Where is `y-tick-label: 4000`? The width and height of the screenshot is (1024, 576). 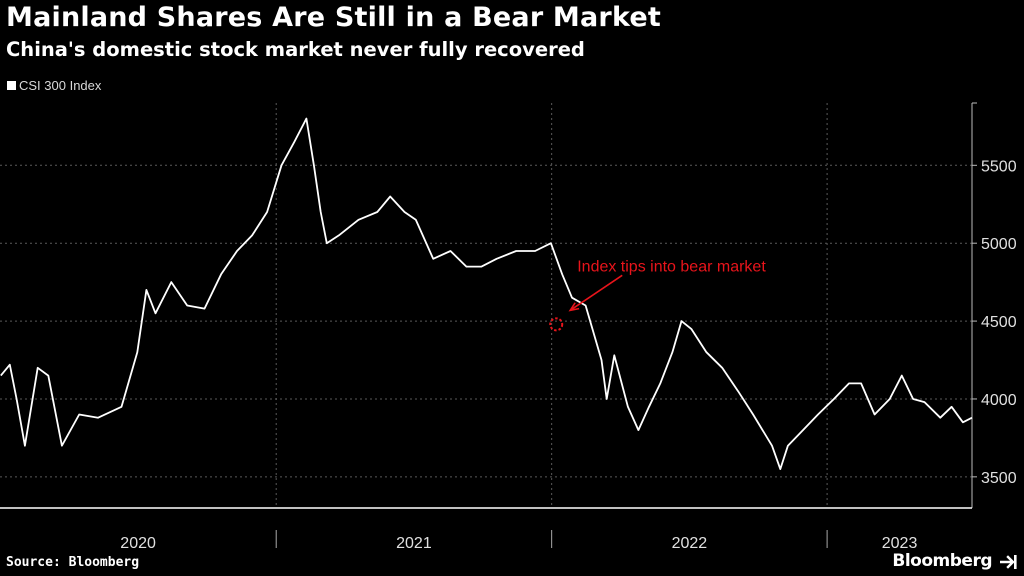 y-tick-label: 4000 is located at coordinates (999, 400).